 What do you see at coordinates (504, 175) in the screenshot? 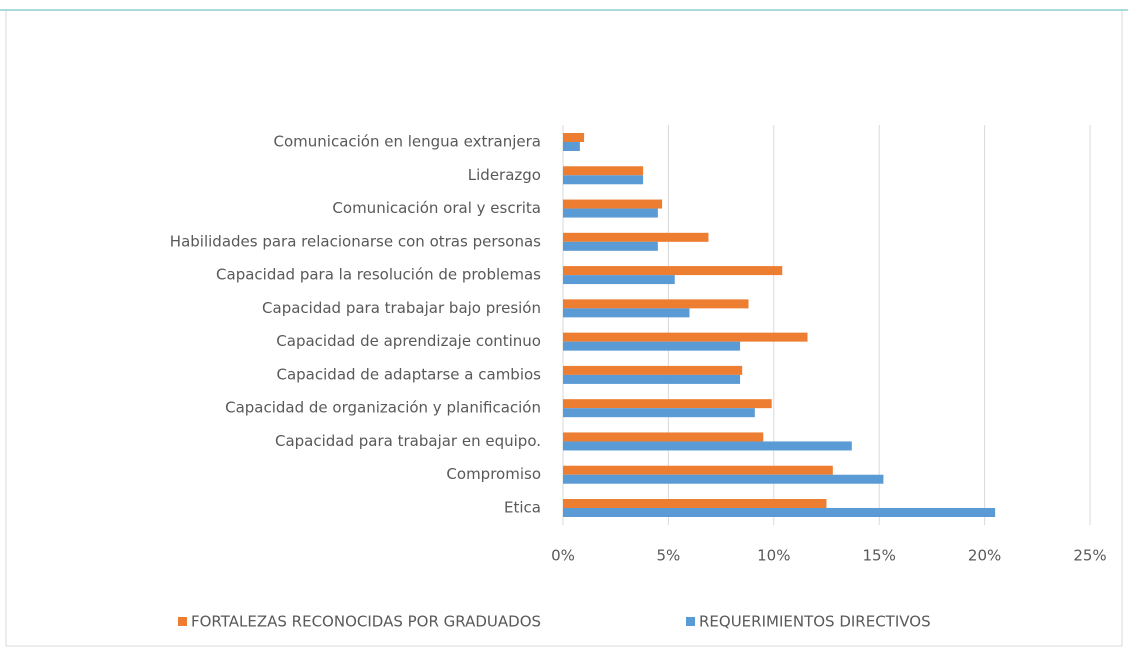
I see `y-tick-label: Liderazgo` at bounding box center [504, 175].